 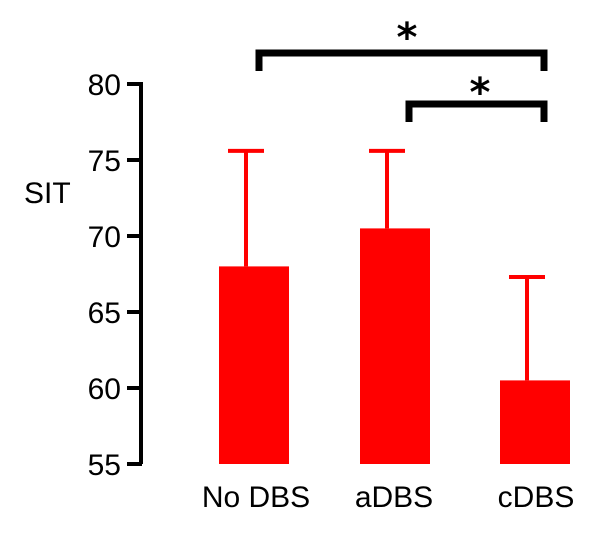 What do you see at coordinates (256, 497) in the screenshot?
I see `x-category-label: No DBS` at bounding box center [256, 497].